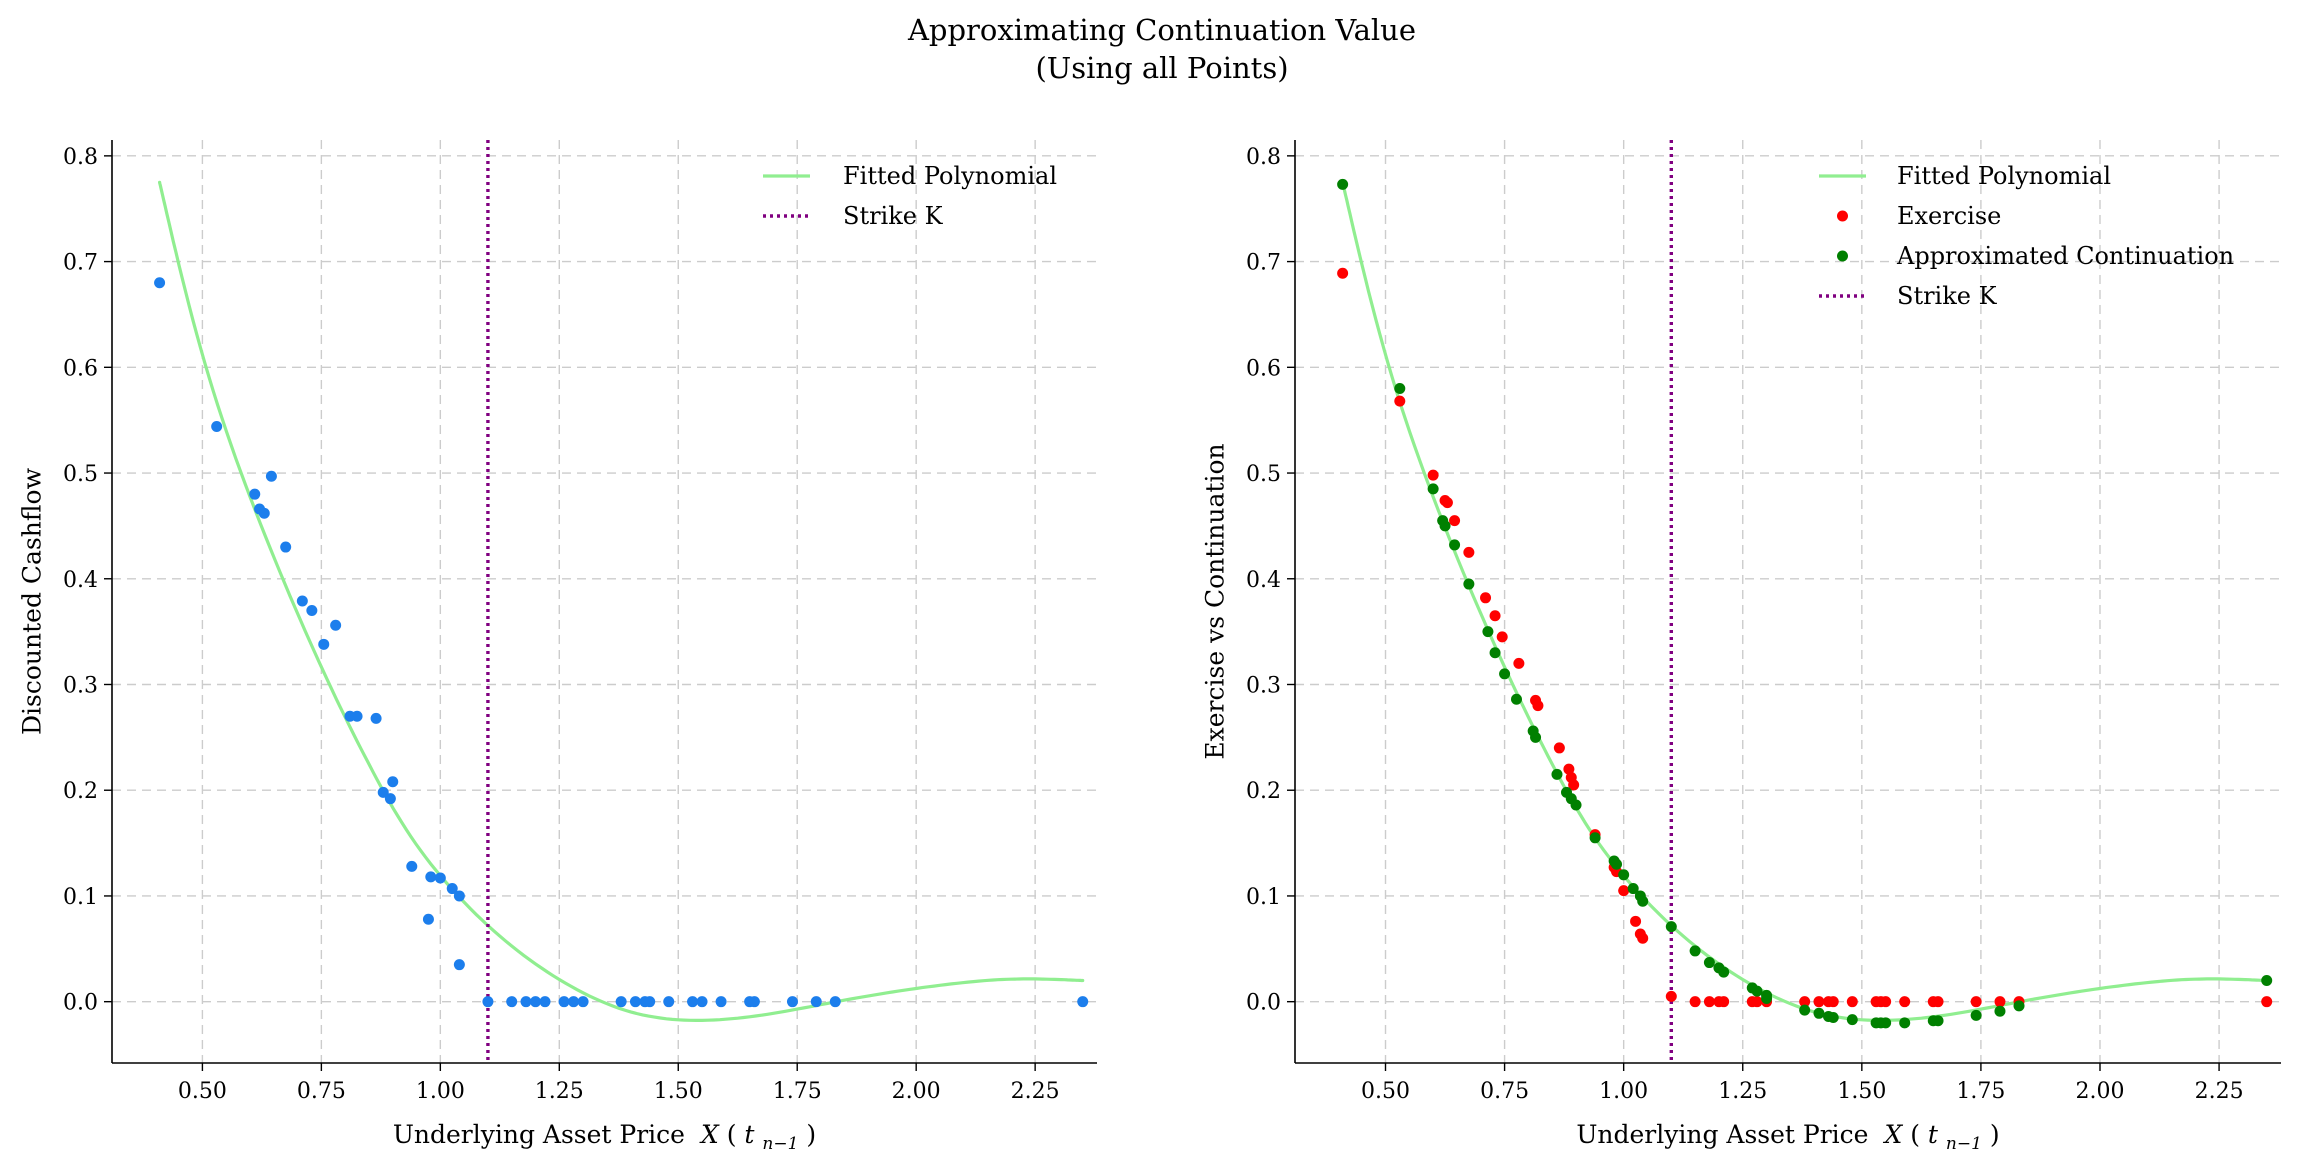  I want to click on left-chart-y-tick-label-4: 0.4, so click(80, 580).